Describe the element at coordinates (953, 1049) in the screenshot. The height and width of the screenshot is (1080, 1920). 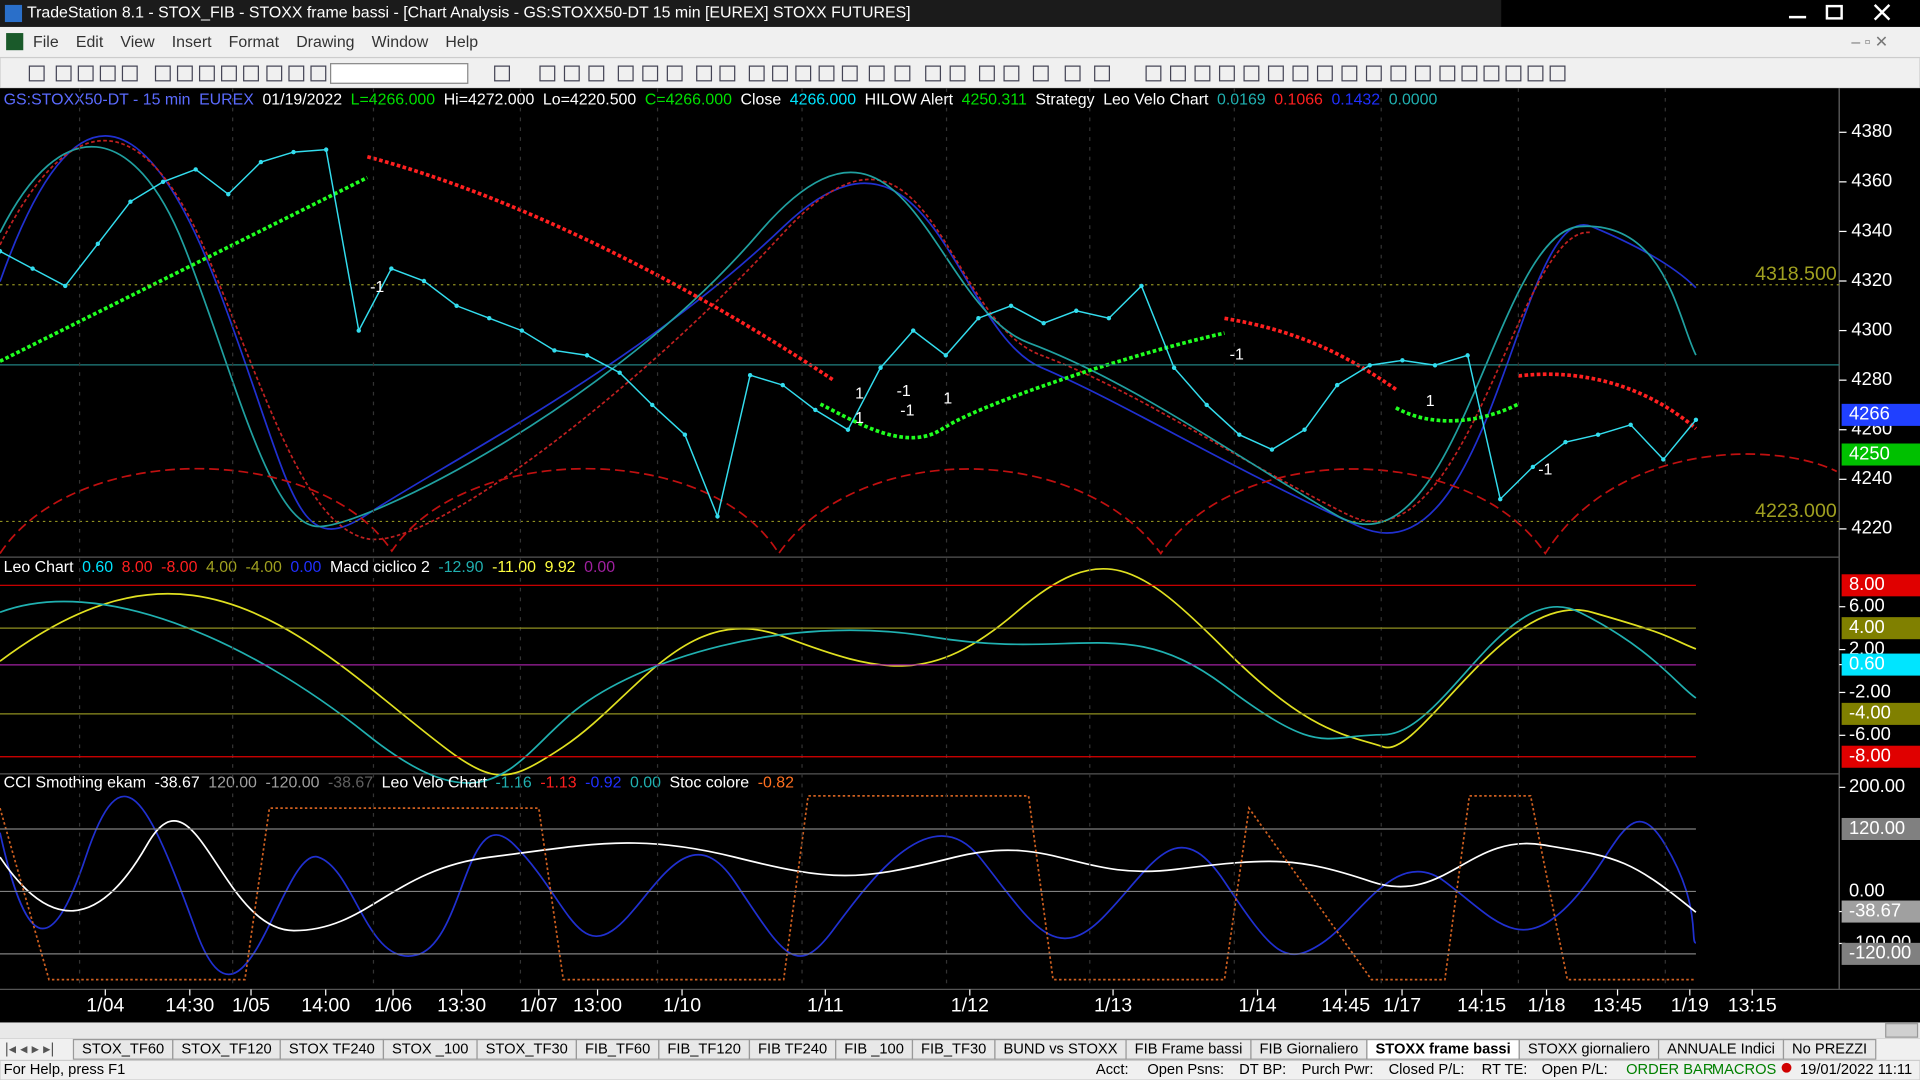
I see `tab-label: FIB_TF30` at that location.